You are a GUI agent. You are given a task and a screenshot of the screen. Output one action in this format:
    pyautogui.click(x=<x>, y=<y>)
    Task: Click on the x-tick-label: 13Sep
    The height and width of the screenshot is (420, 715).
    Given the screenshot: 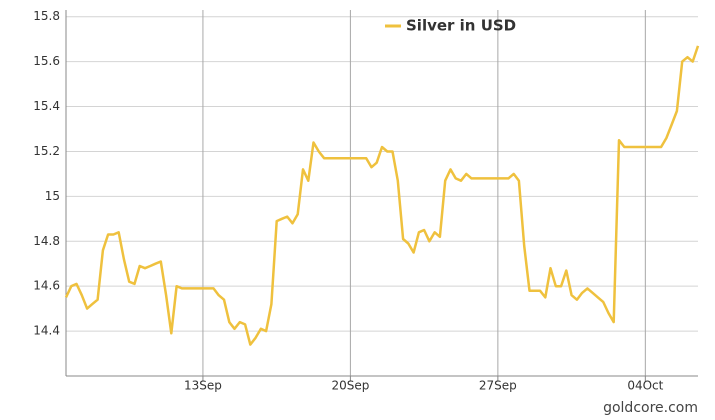 What is the action you would take?
    pyautogui.click(x=203, y=386)
    